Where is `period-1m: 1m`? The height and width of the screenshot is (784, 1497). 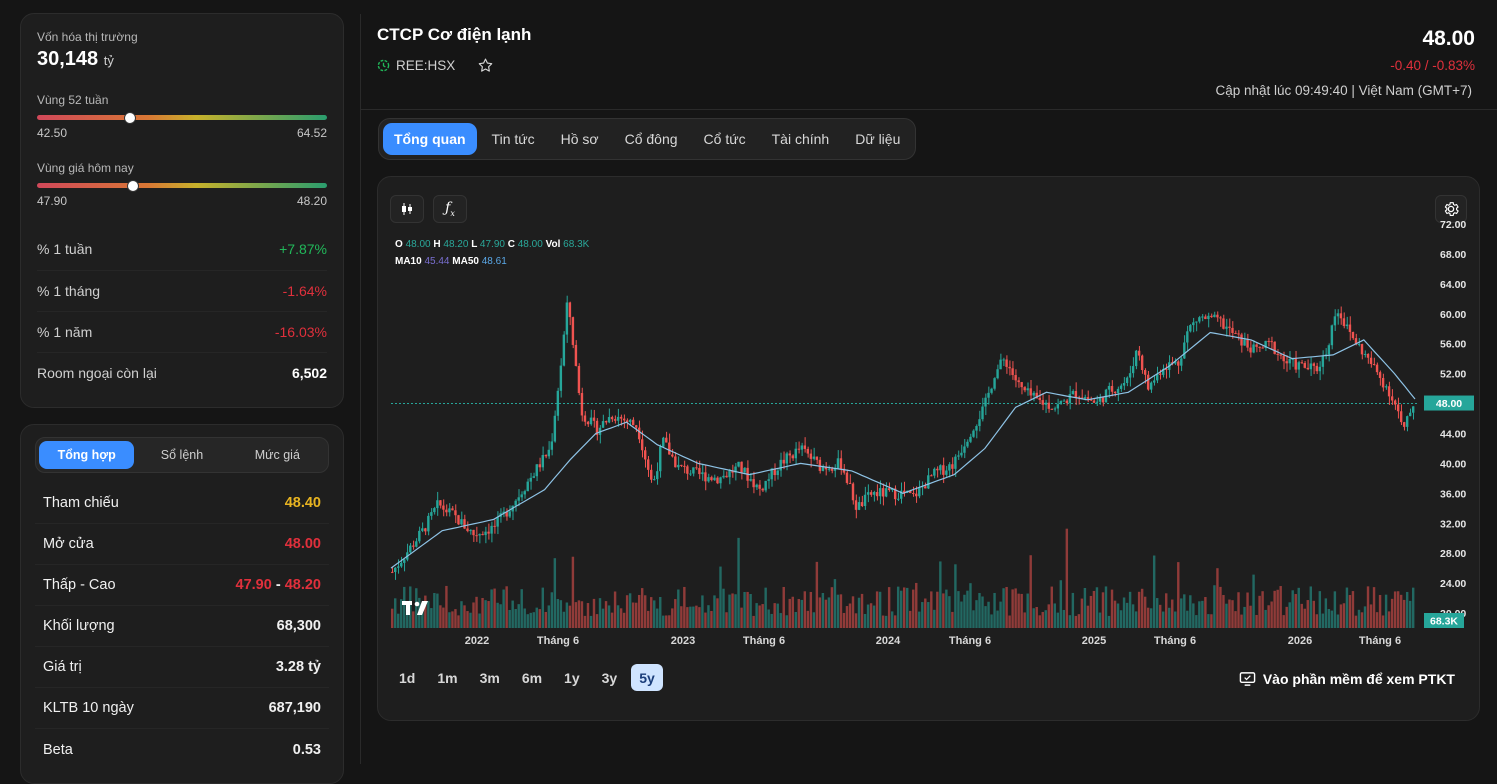 period-1m: 1m is located at coordinates (447, 677).